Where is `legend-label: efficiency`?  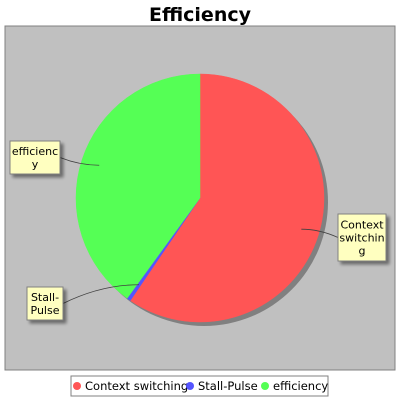 legend-label: efficiency is located at coordinates (300, 386).